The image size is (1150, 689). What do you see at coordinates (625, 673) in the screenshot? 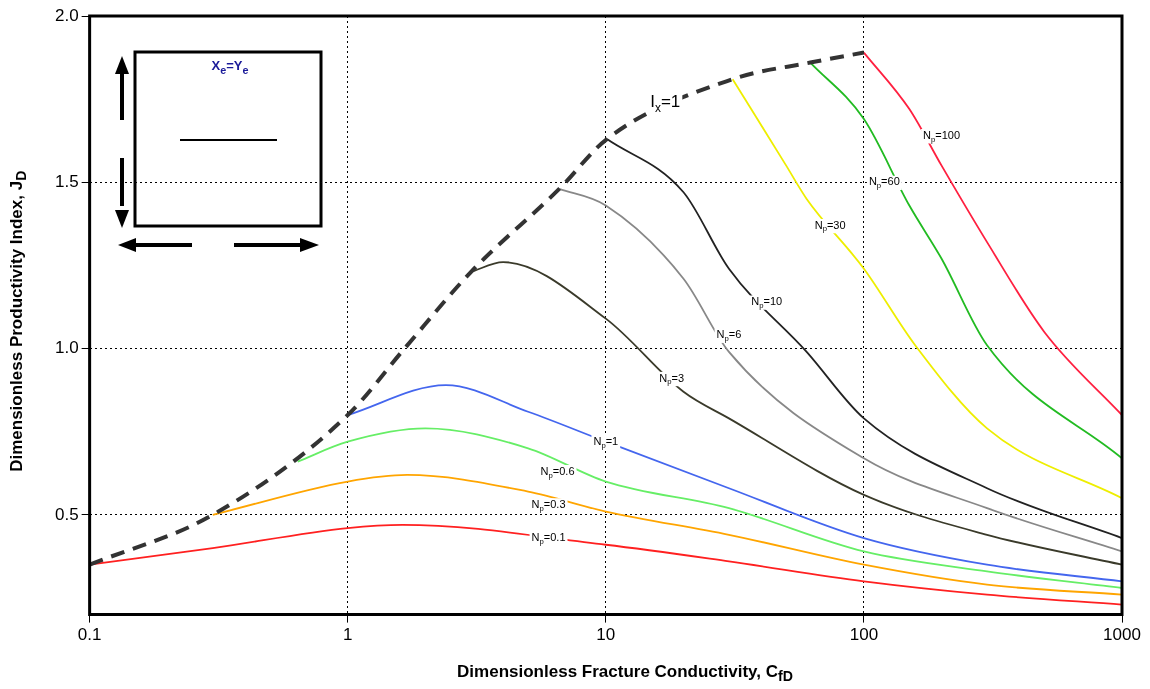
I see `x-axis-title: Dimensionless Fracture Conductivity, C$_{fD}$` at bounding box center [625, 673].